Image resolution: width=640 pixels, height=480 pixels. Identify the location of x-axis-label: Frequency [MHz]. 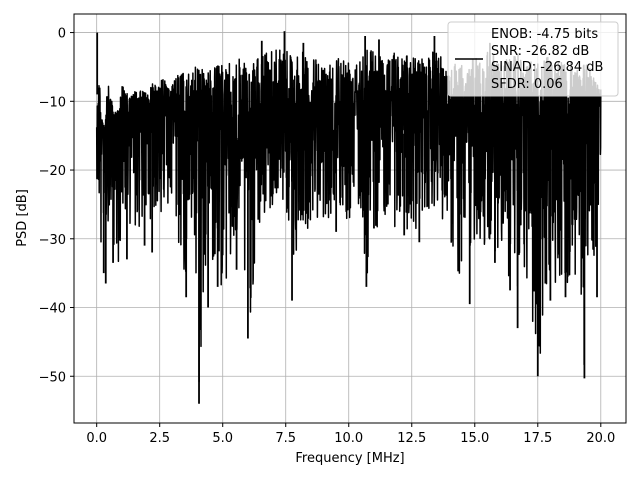
(349, 458).